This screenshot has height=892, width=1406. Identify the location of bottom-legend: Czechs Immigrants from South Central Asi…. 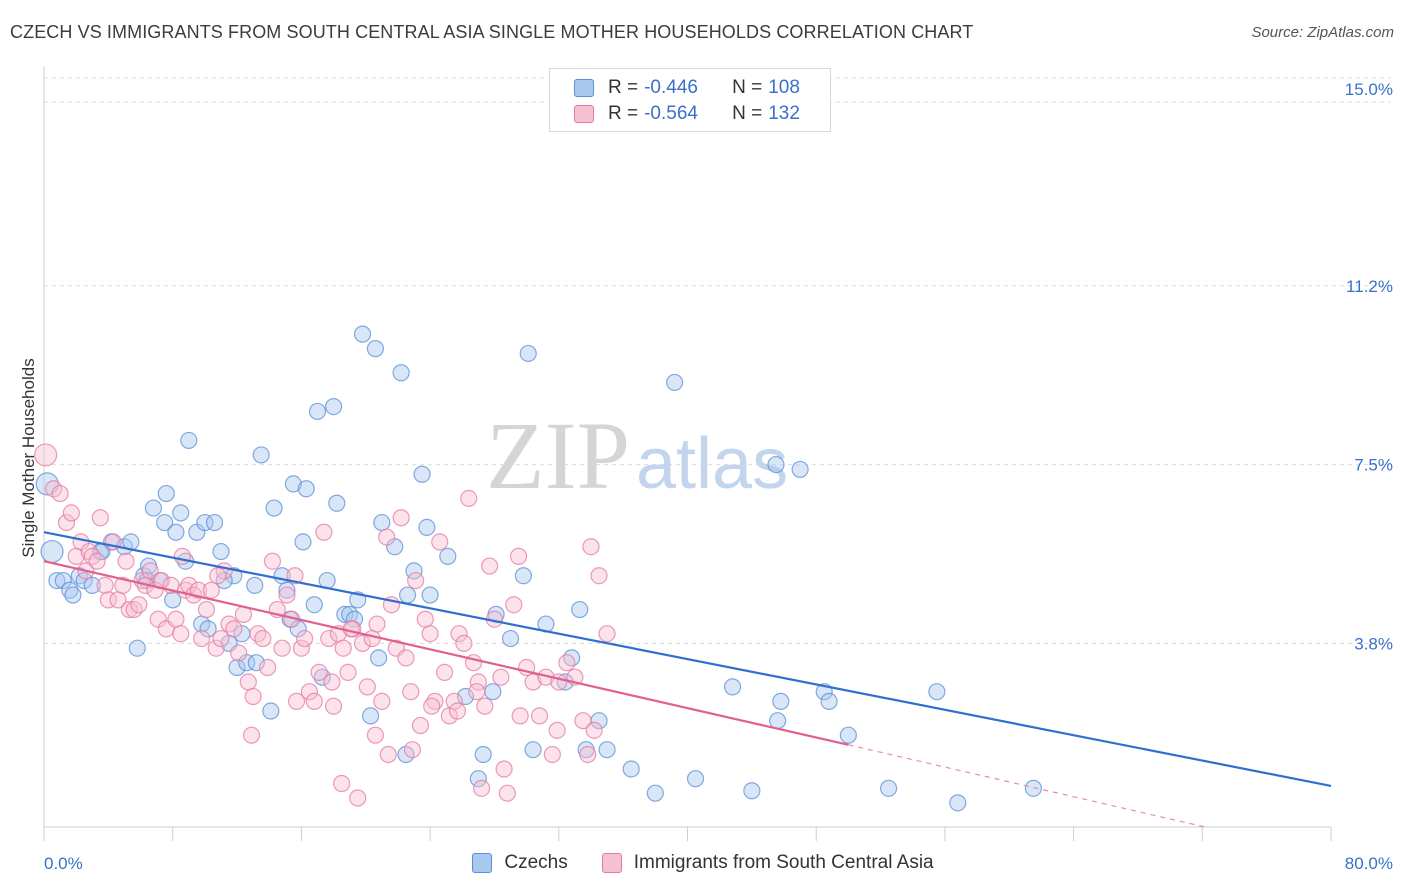
(703, 863).